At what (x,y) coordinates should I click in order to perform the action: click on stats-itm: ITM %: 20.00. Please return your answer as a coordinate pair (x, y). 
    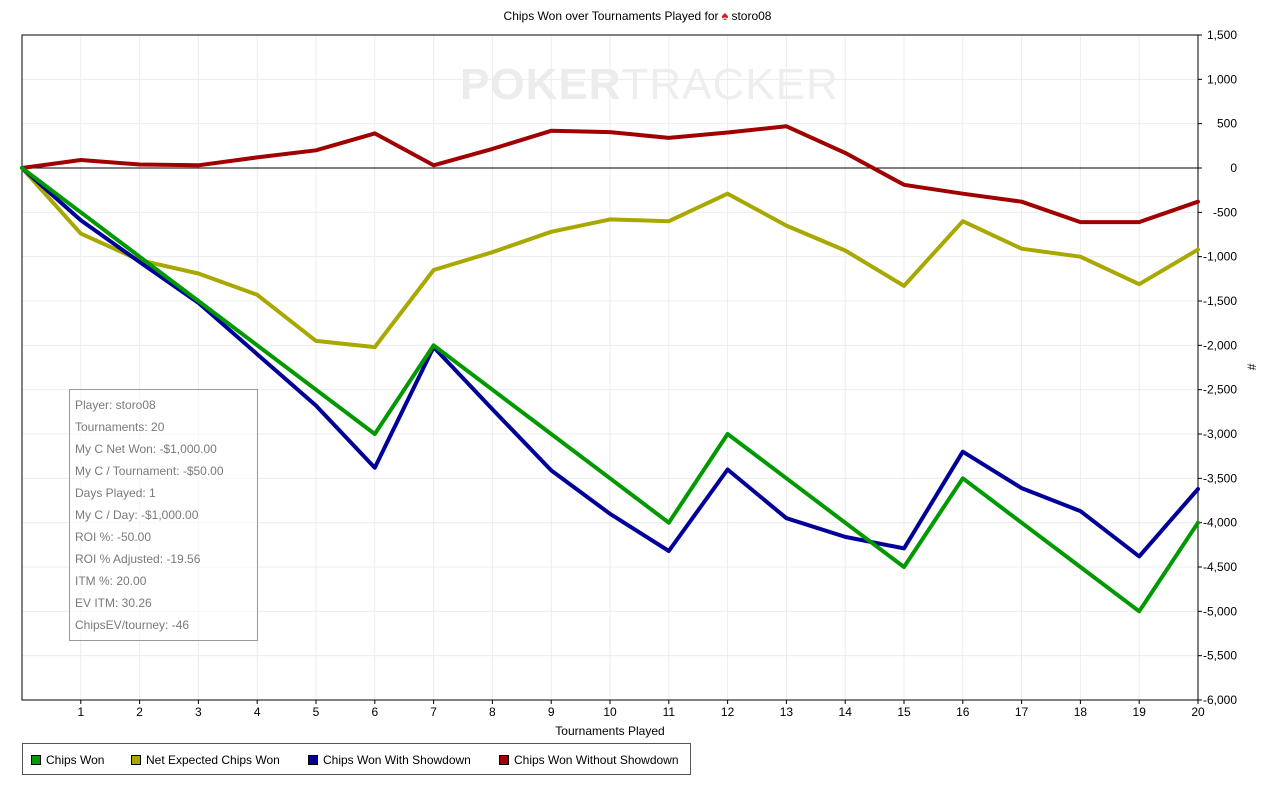
    Looking at the image, I should click on (111, 581).